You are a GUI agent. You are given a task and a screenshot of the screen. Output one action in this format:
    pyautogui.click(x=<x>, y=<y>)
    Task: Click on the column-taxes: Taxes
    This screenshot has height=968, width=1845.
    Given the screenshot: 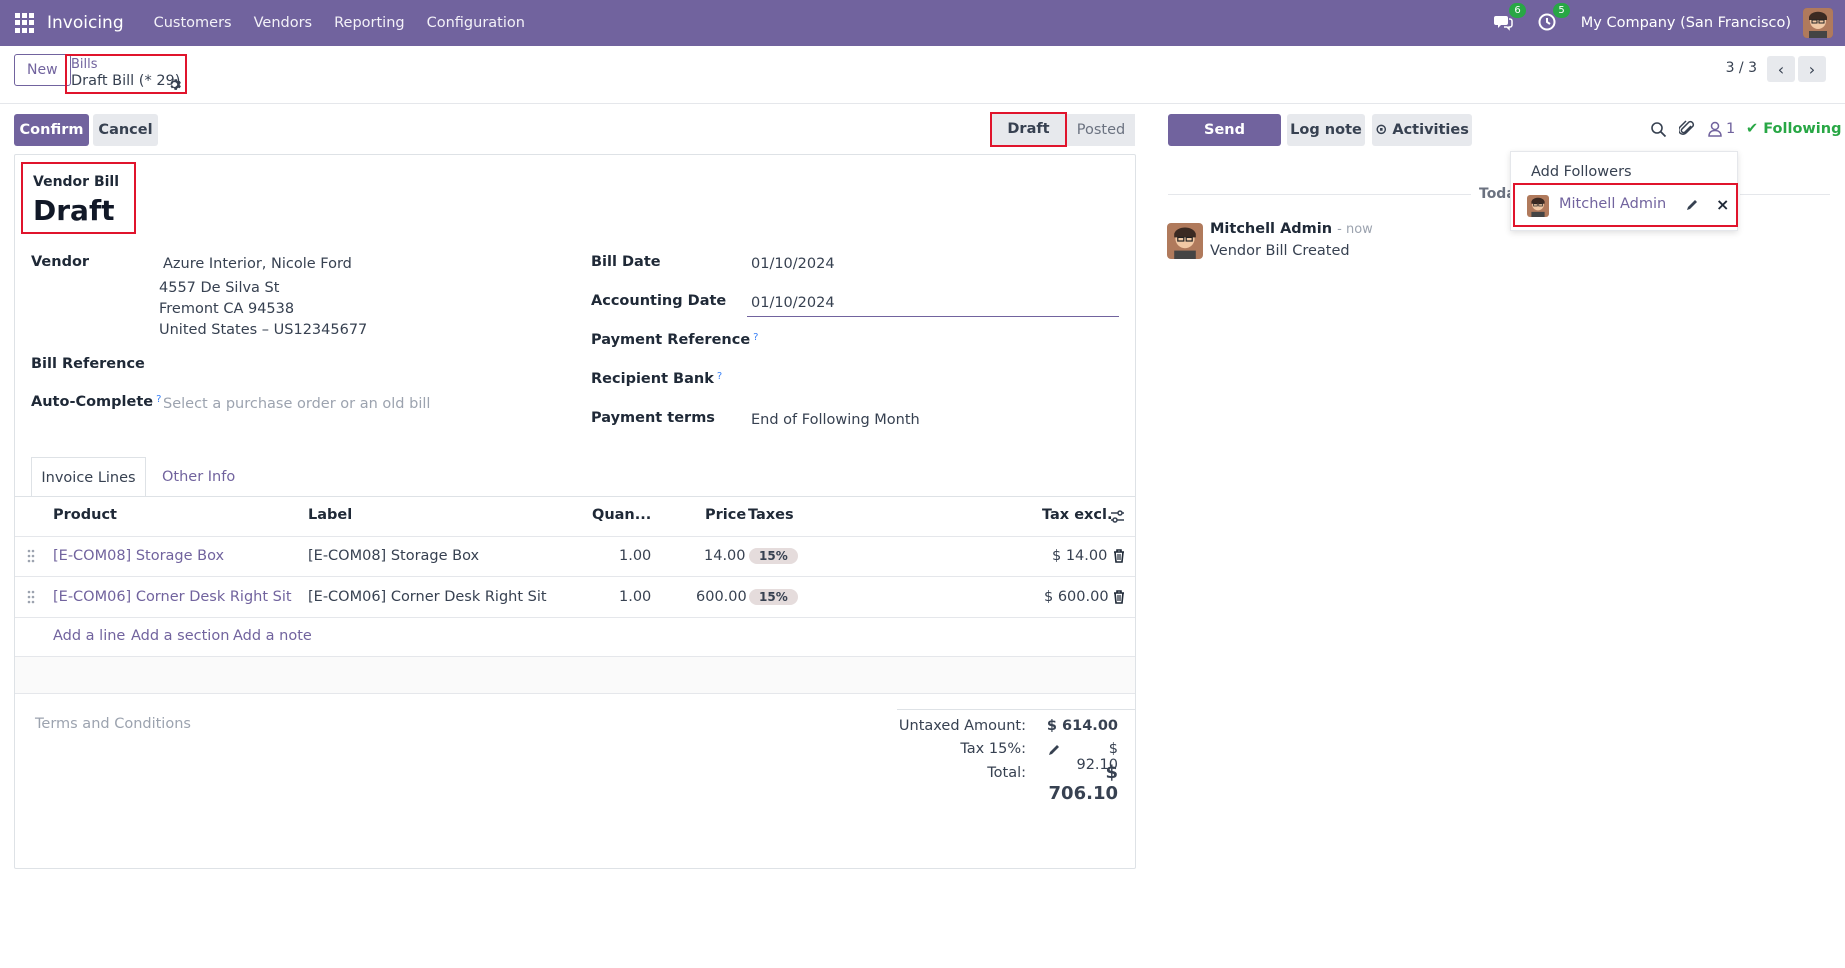 What is the action you would take?
    pyautogui.click(x=771, y=515)
    